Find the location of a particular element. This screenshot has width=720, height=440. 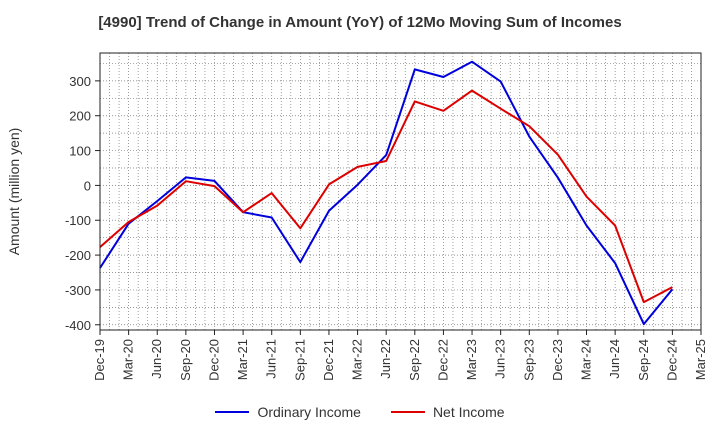

x-tick-label: Mar-23 is located at coordinates (471, 359).